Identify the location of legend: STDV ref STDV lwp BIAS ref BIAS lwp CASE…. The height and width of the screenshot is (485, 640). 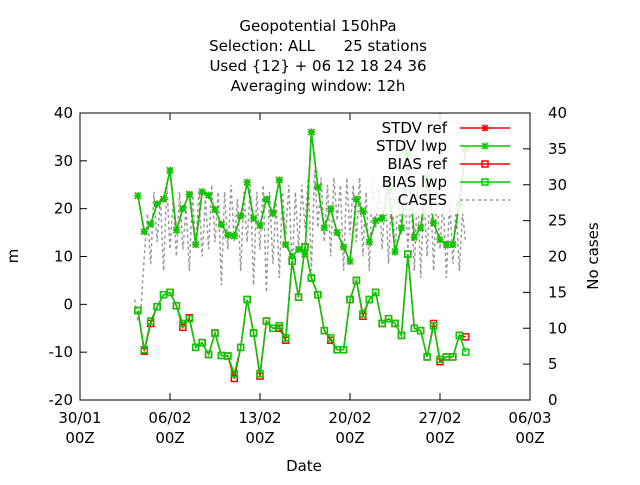
(445, 164).